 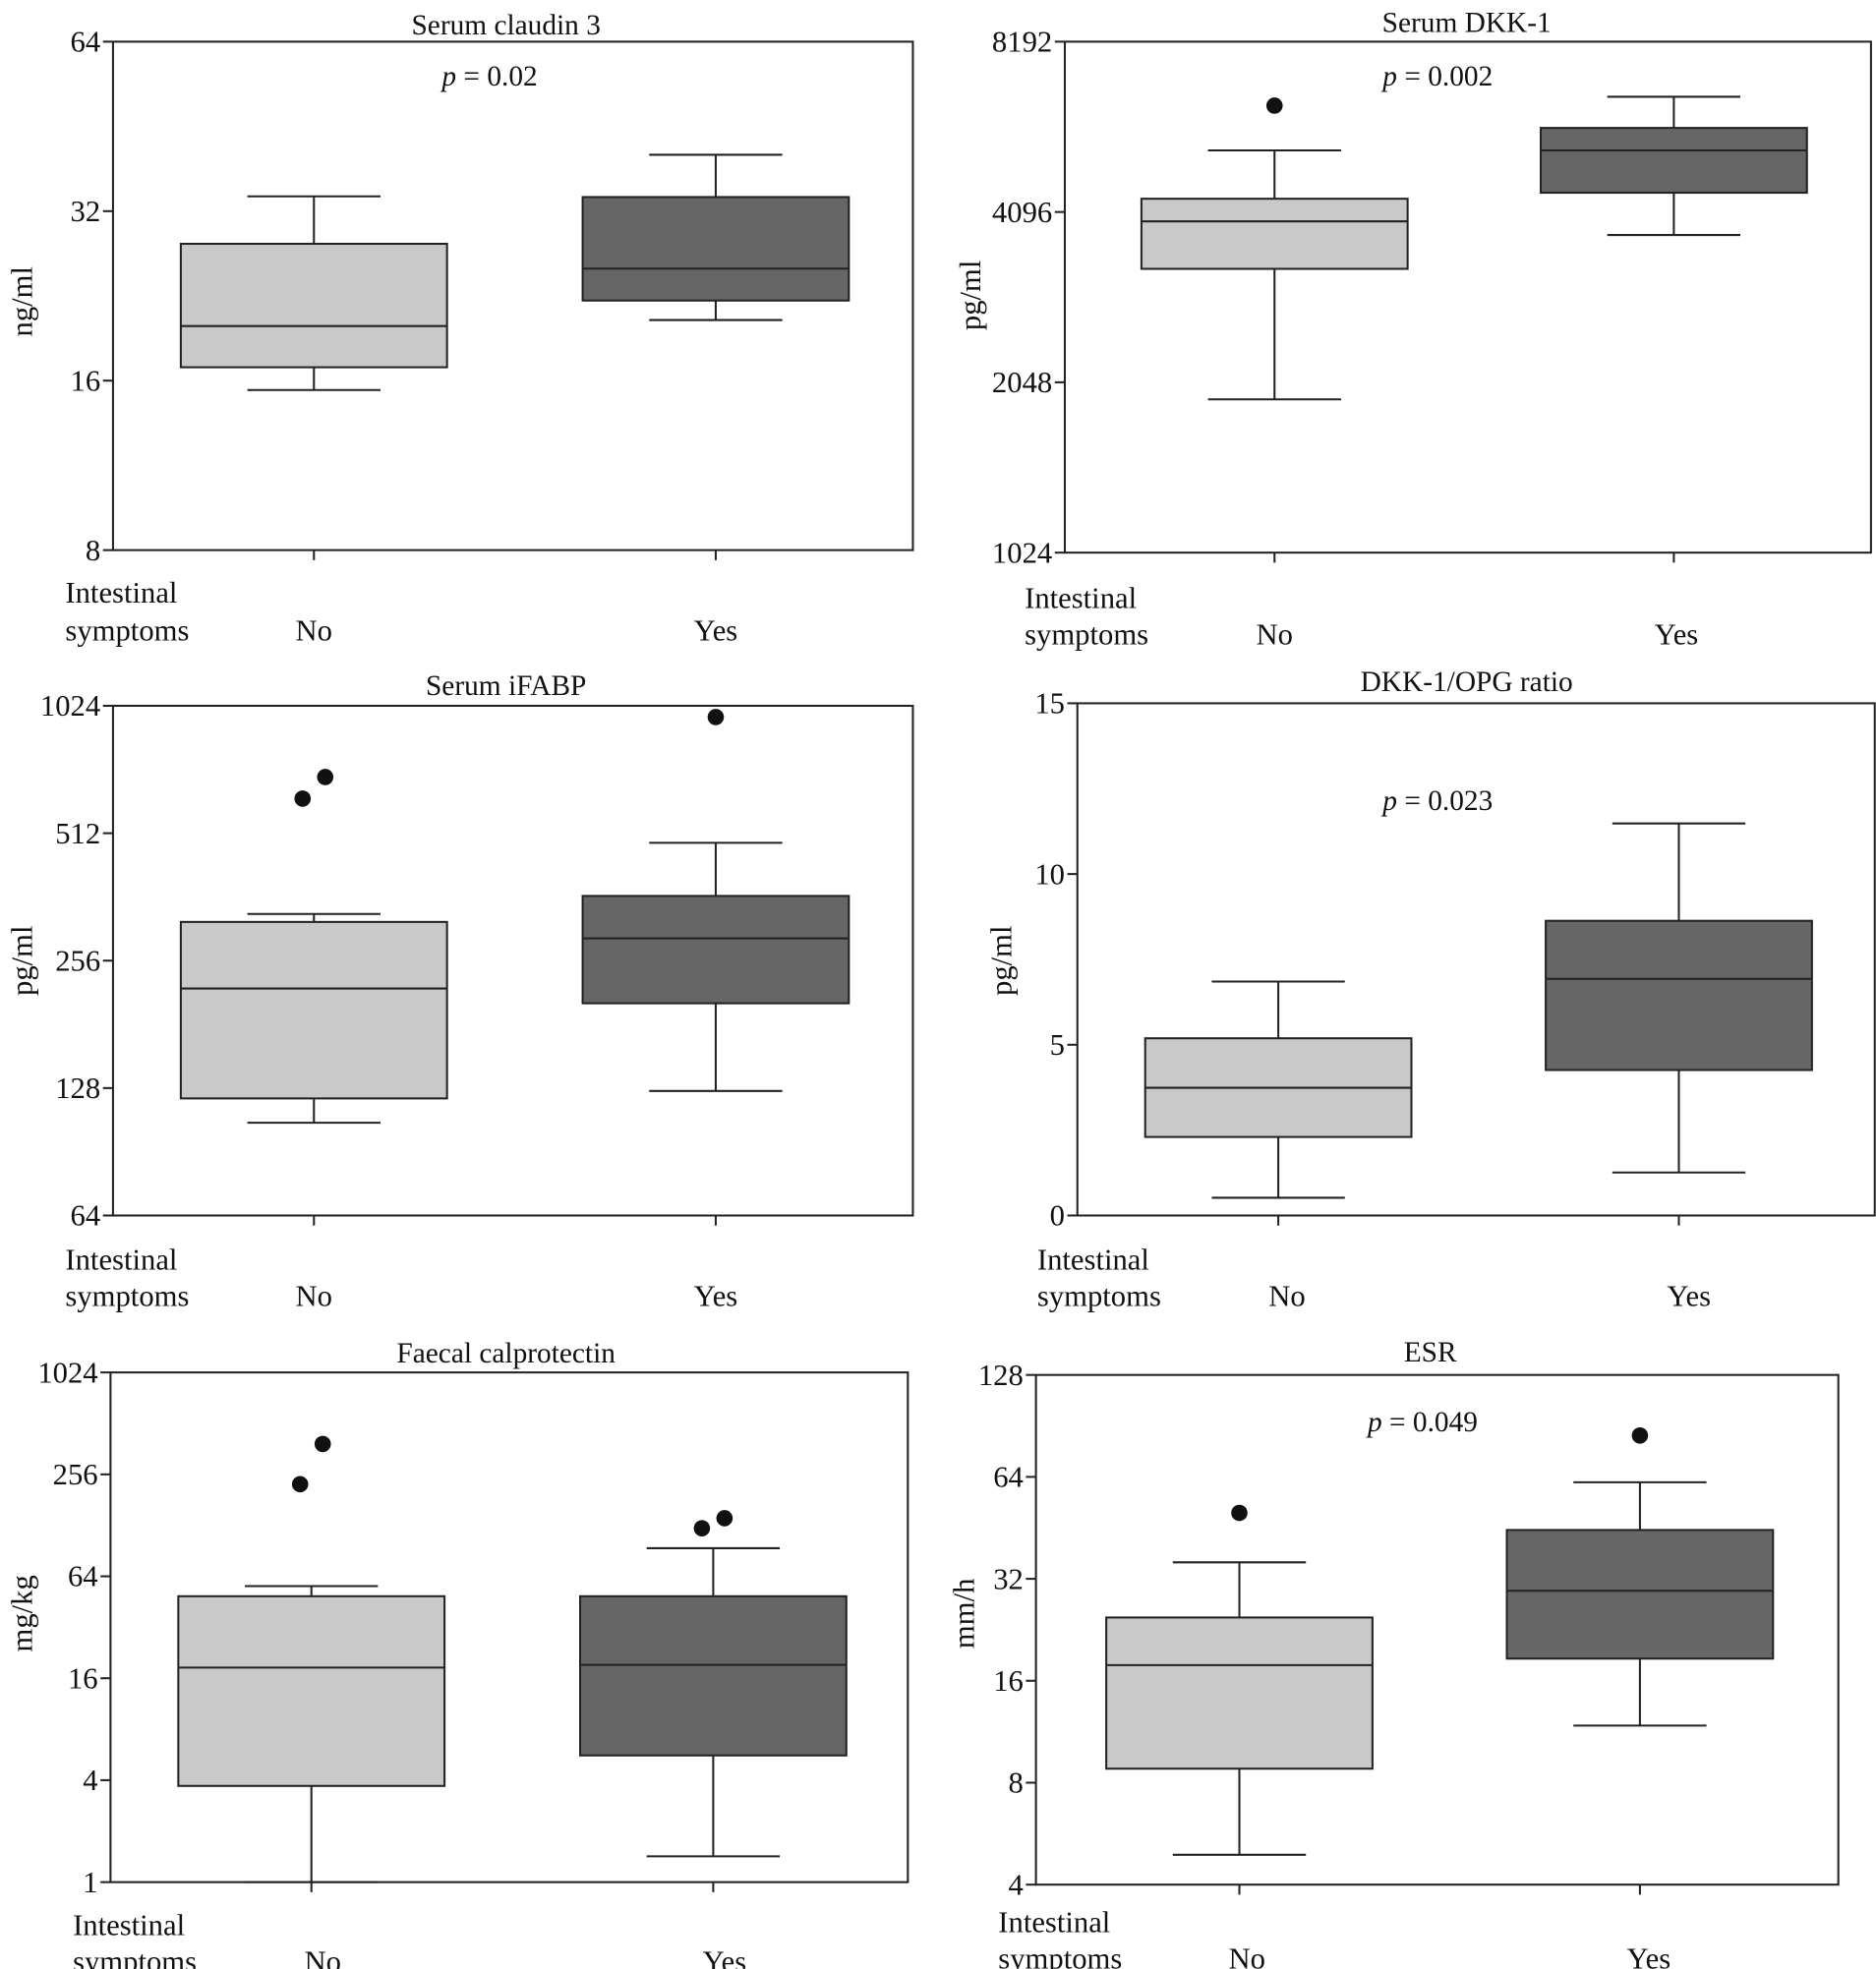 What do you see at coordinates (505, 25) in the screenshot?
I see `chart-title: Serum claudin 3` at bounding box center [505, 25].